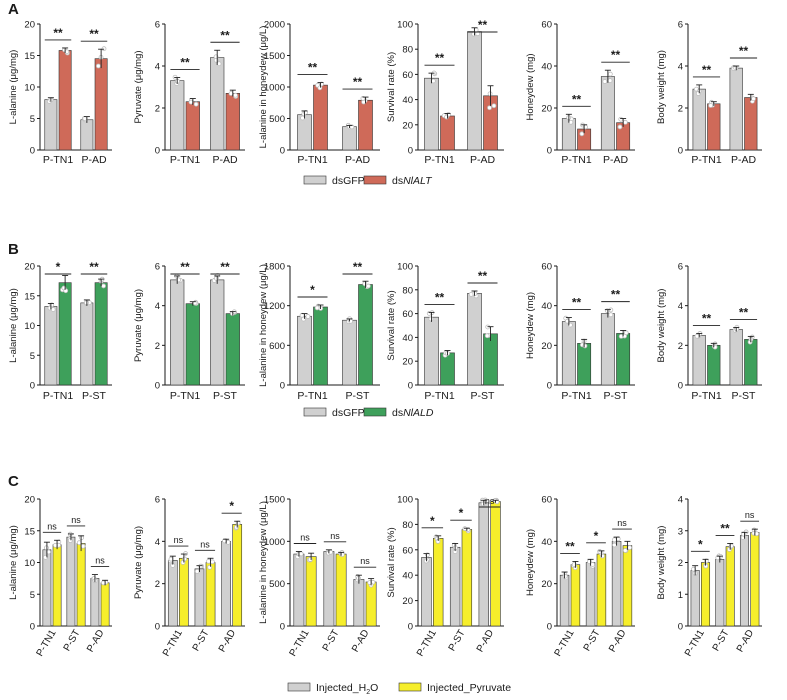 This screenshot has height=700, width=787. What do you see at coordinates (13, 481) in the screenshot?
I see `panel-label-C: C` at bounding box center [13, 481].